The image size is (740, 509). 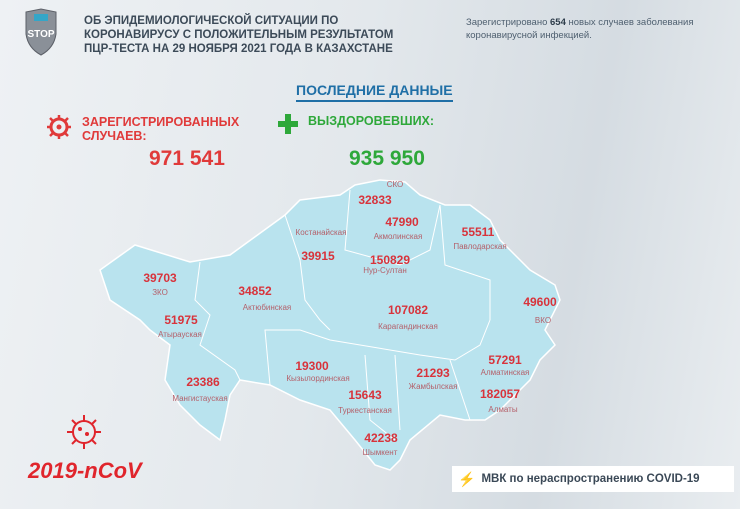 What do you see at coordinates (160, 292) in the screenshot?
I see `region-name: ЗКО` at bounding box center [160, 292].